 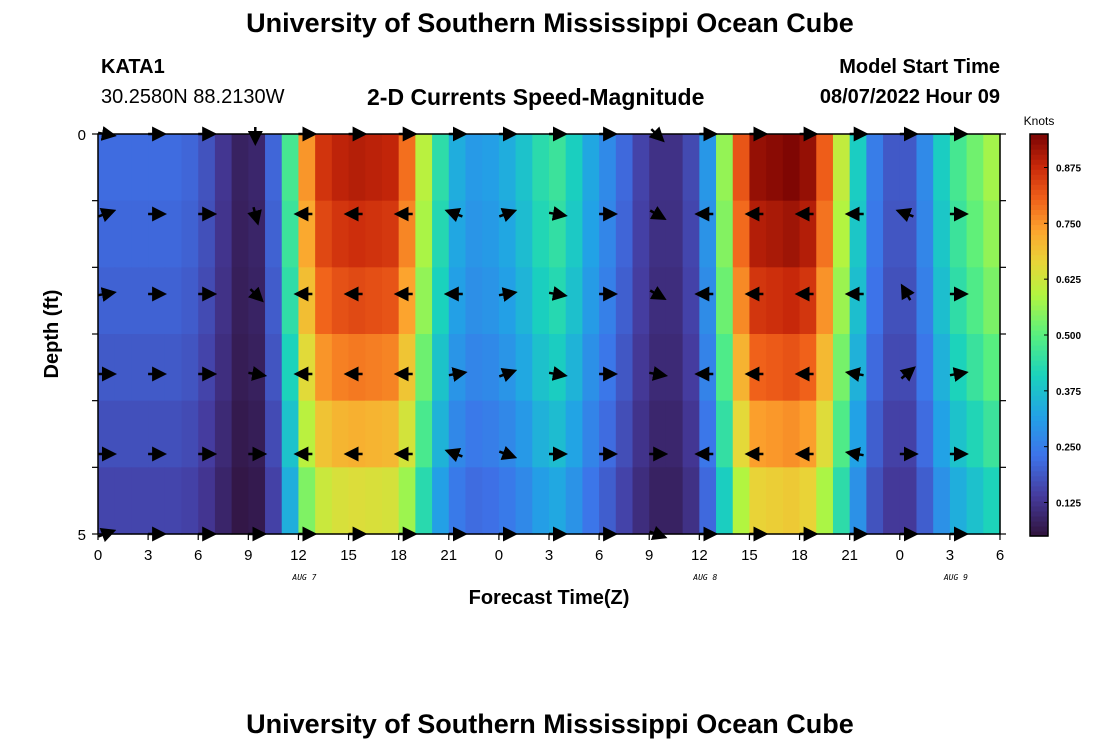 What do you see at coordinates (82, 535) in the screenshot?
I see `y-tick-label: 5` at bounding box center [82, 535].